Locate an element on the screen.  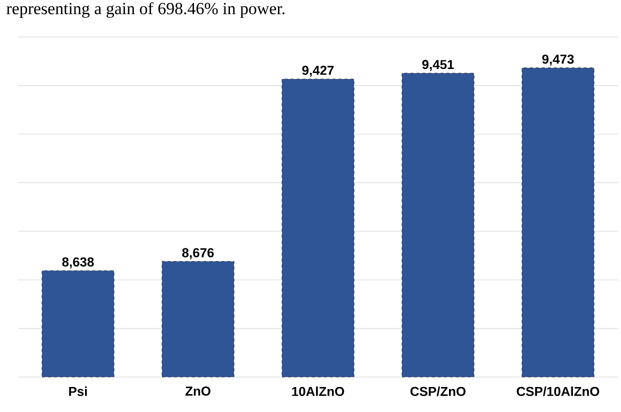
x-tick-label: CSP/ZnO is located at coordinates (438, 391).